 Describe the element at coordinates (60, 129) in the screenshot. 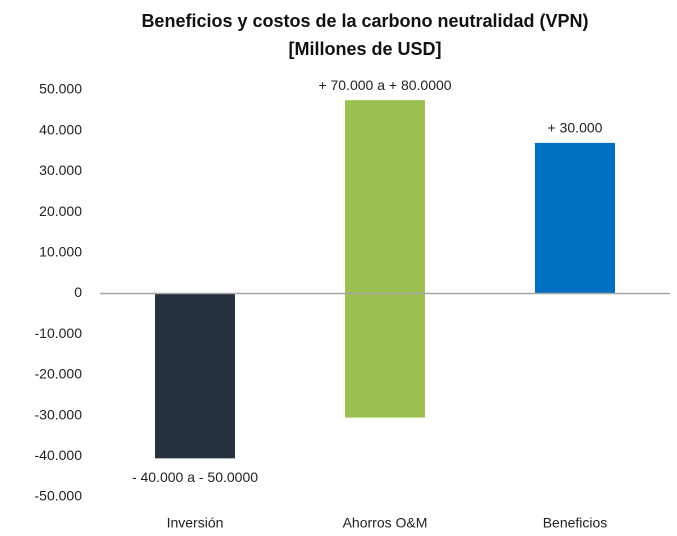

I see `y-tick-label: 40.000` at that location.